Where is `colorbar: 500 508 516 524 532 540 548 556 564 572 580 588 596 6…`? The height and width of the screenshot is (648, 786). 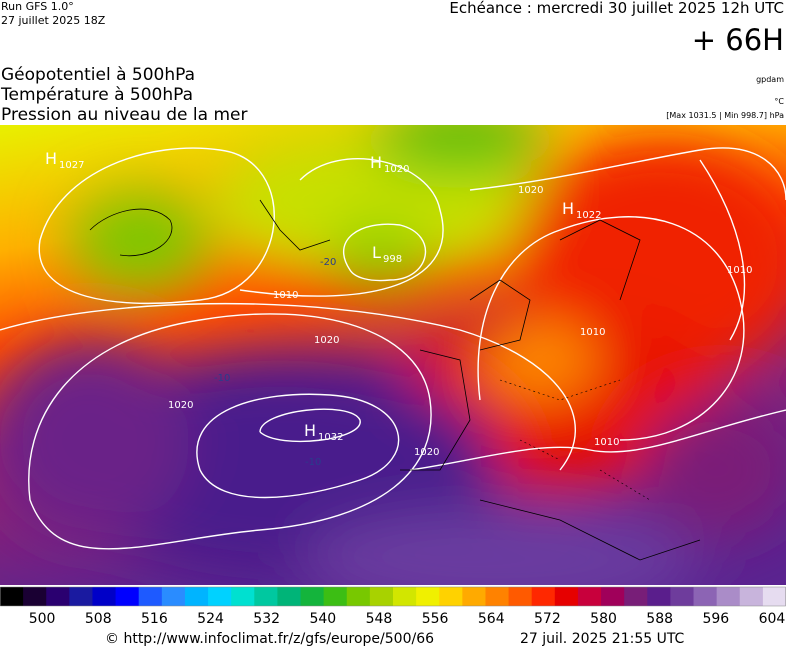 colorbar: 500 508 516 524 532 540 548 556 564 572 580 588 596 6… is located at coordinates (393, 606).